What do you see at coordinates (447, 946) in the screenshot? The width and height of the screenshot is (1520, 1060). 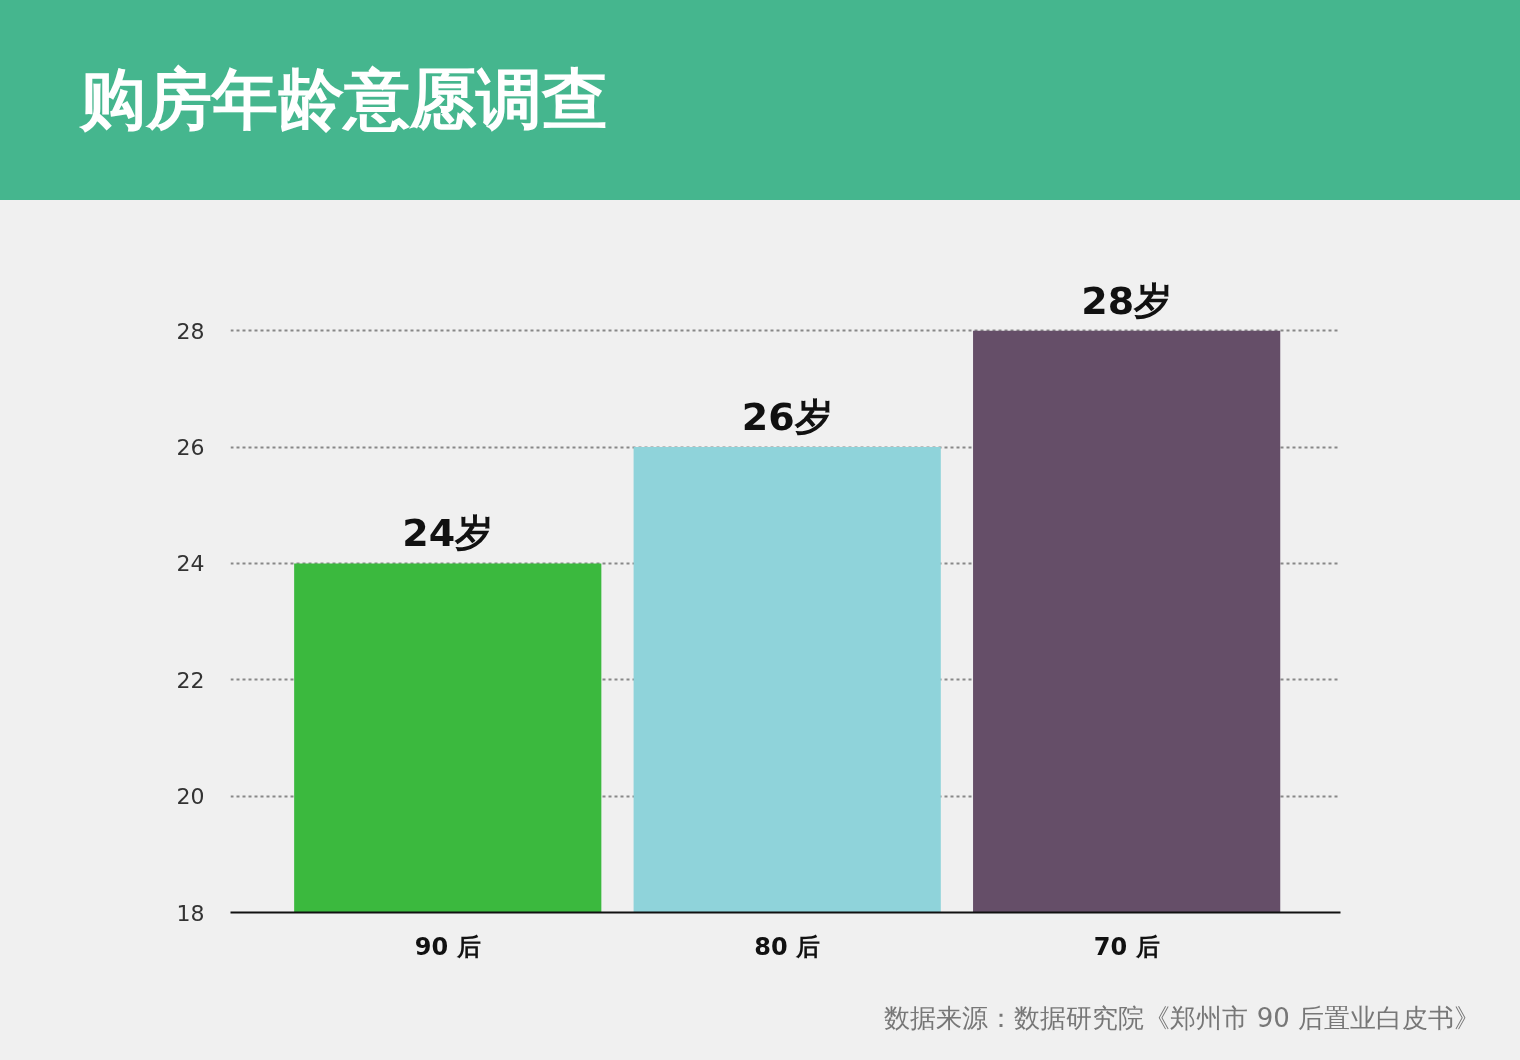 I see `x-tick-label: 90 后` at bounding box center [447, 946].